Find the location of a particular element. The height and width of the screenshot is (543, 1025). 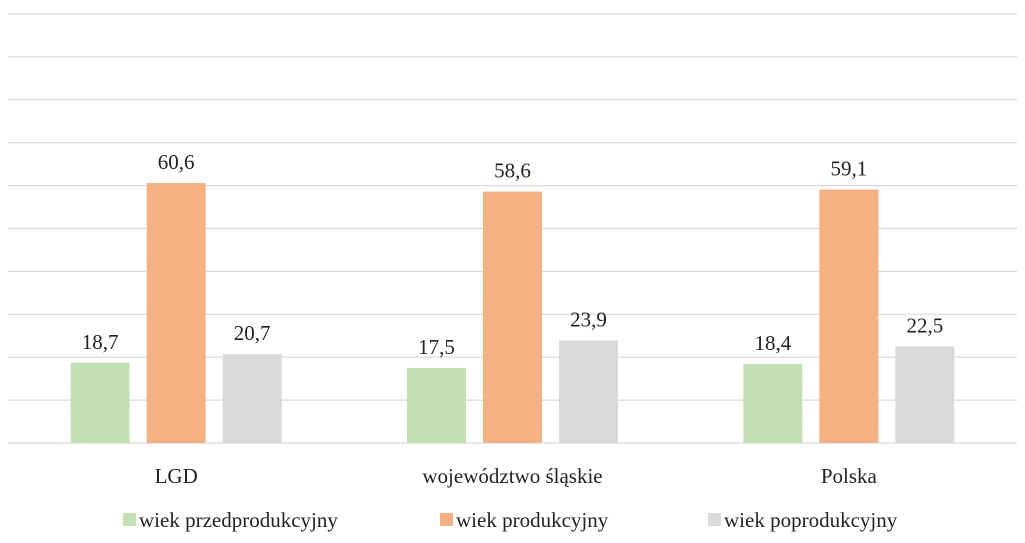

category-label: Polska is located at coordinates (849, 476).